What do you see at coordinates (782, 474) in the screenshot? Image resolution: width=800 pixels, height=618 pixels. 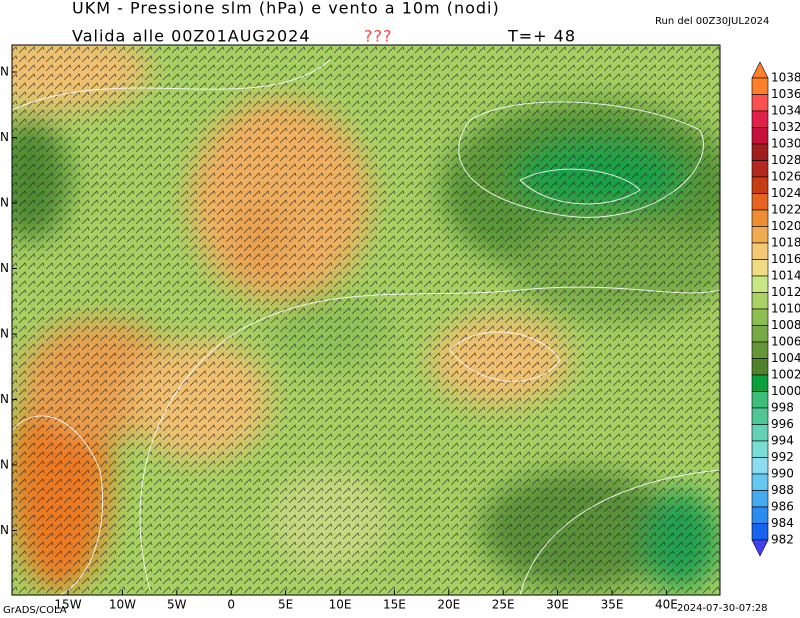 I see `colorbar-label: 990` at bounding box center [782, 474].